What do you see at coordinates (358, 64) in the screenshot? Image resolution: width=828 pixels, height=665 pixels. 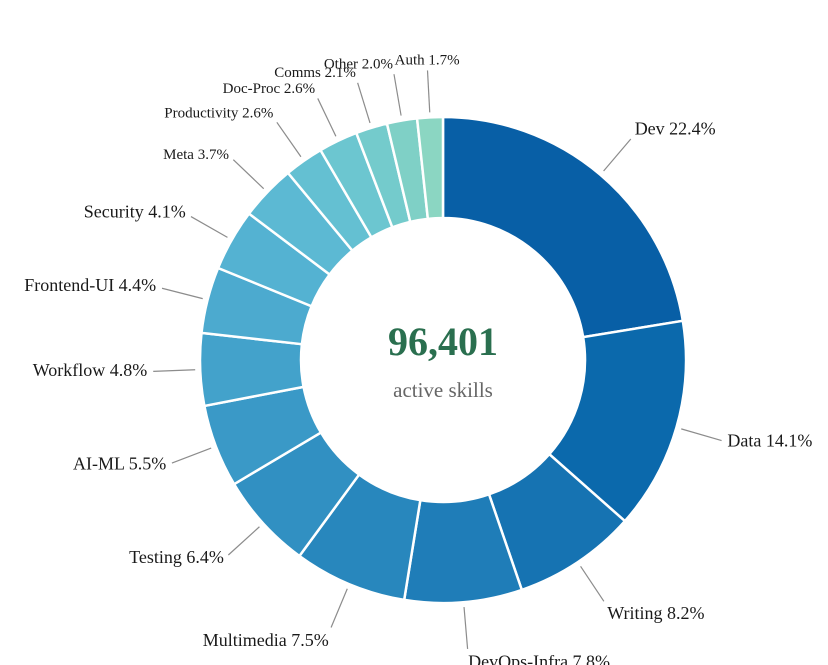 I see `slice-label: Other 2.0%` at bounding box center [358, 64].